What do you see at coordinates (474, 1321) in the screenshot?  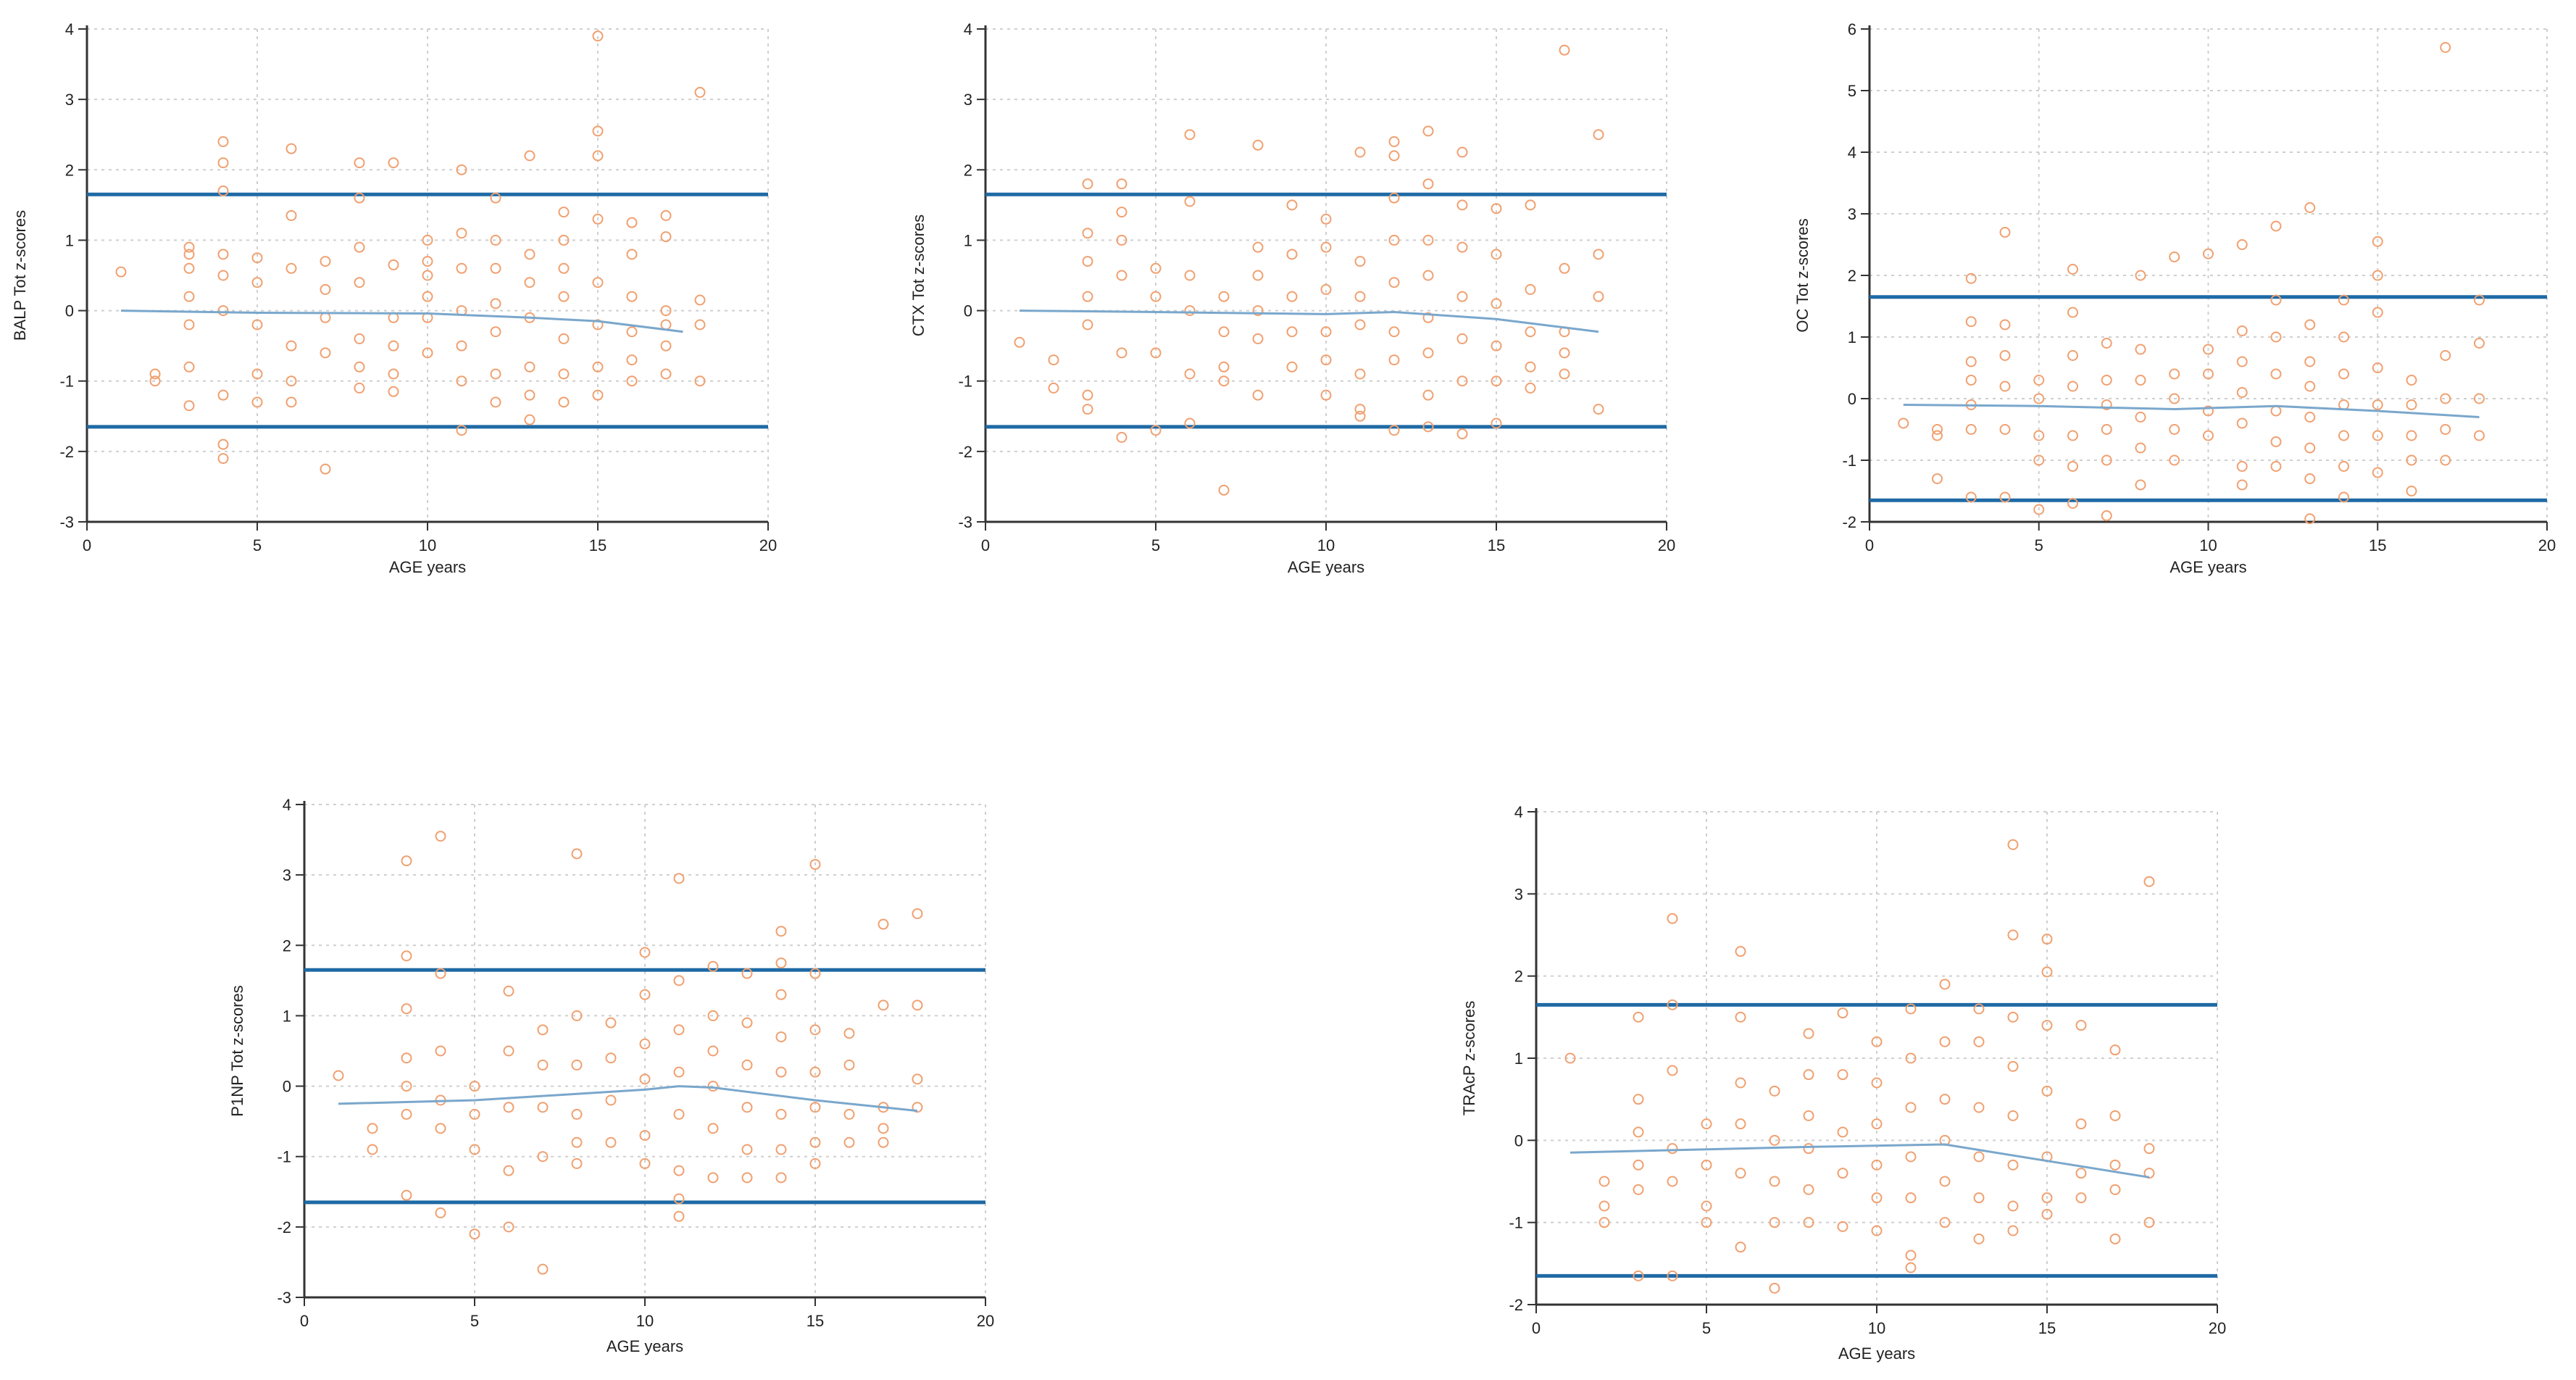 I see `x-tick-label: 5` at bounding box center [474, 1321].